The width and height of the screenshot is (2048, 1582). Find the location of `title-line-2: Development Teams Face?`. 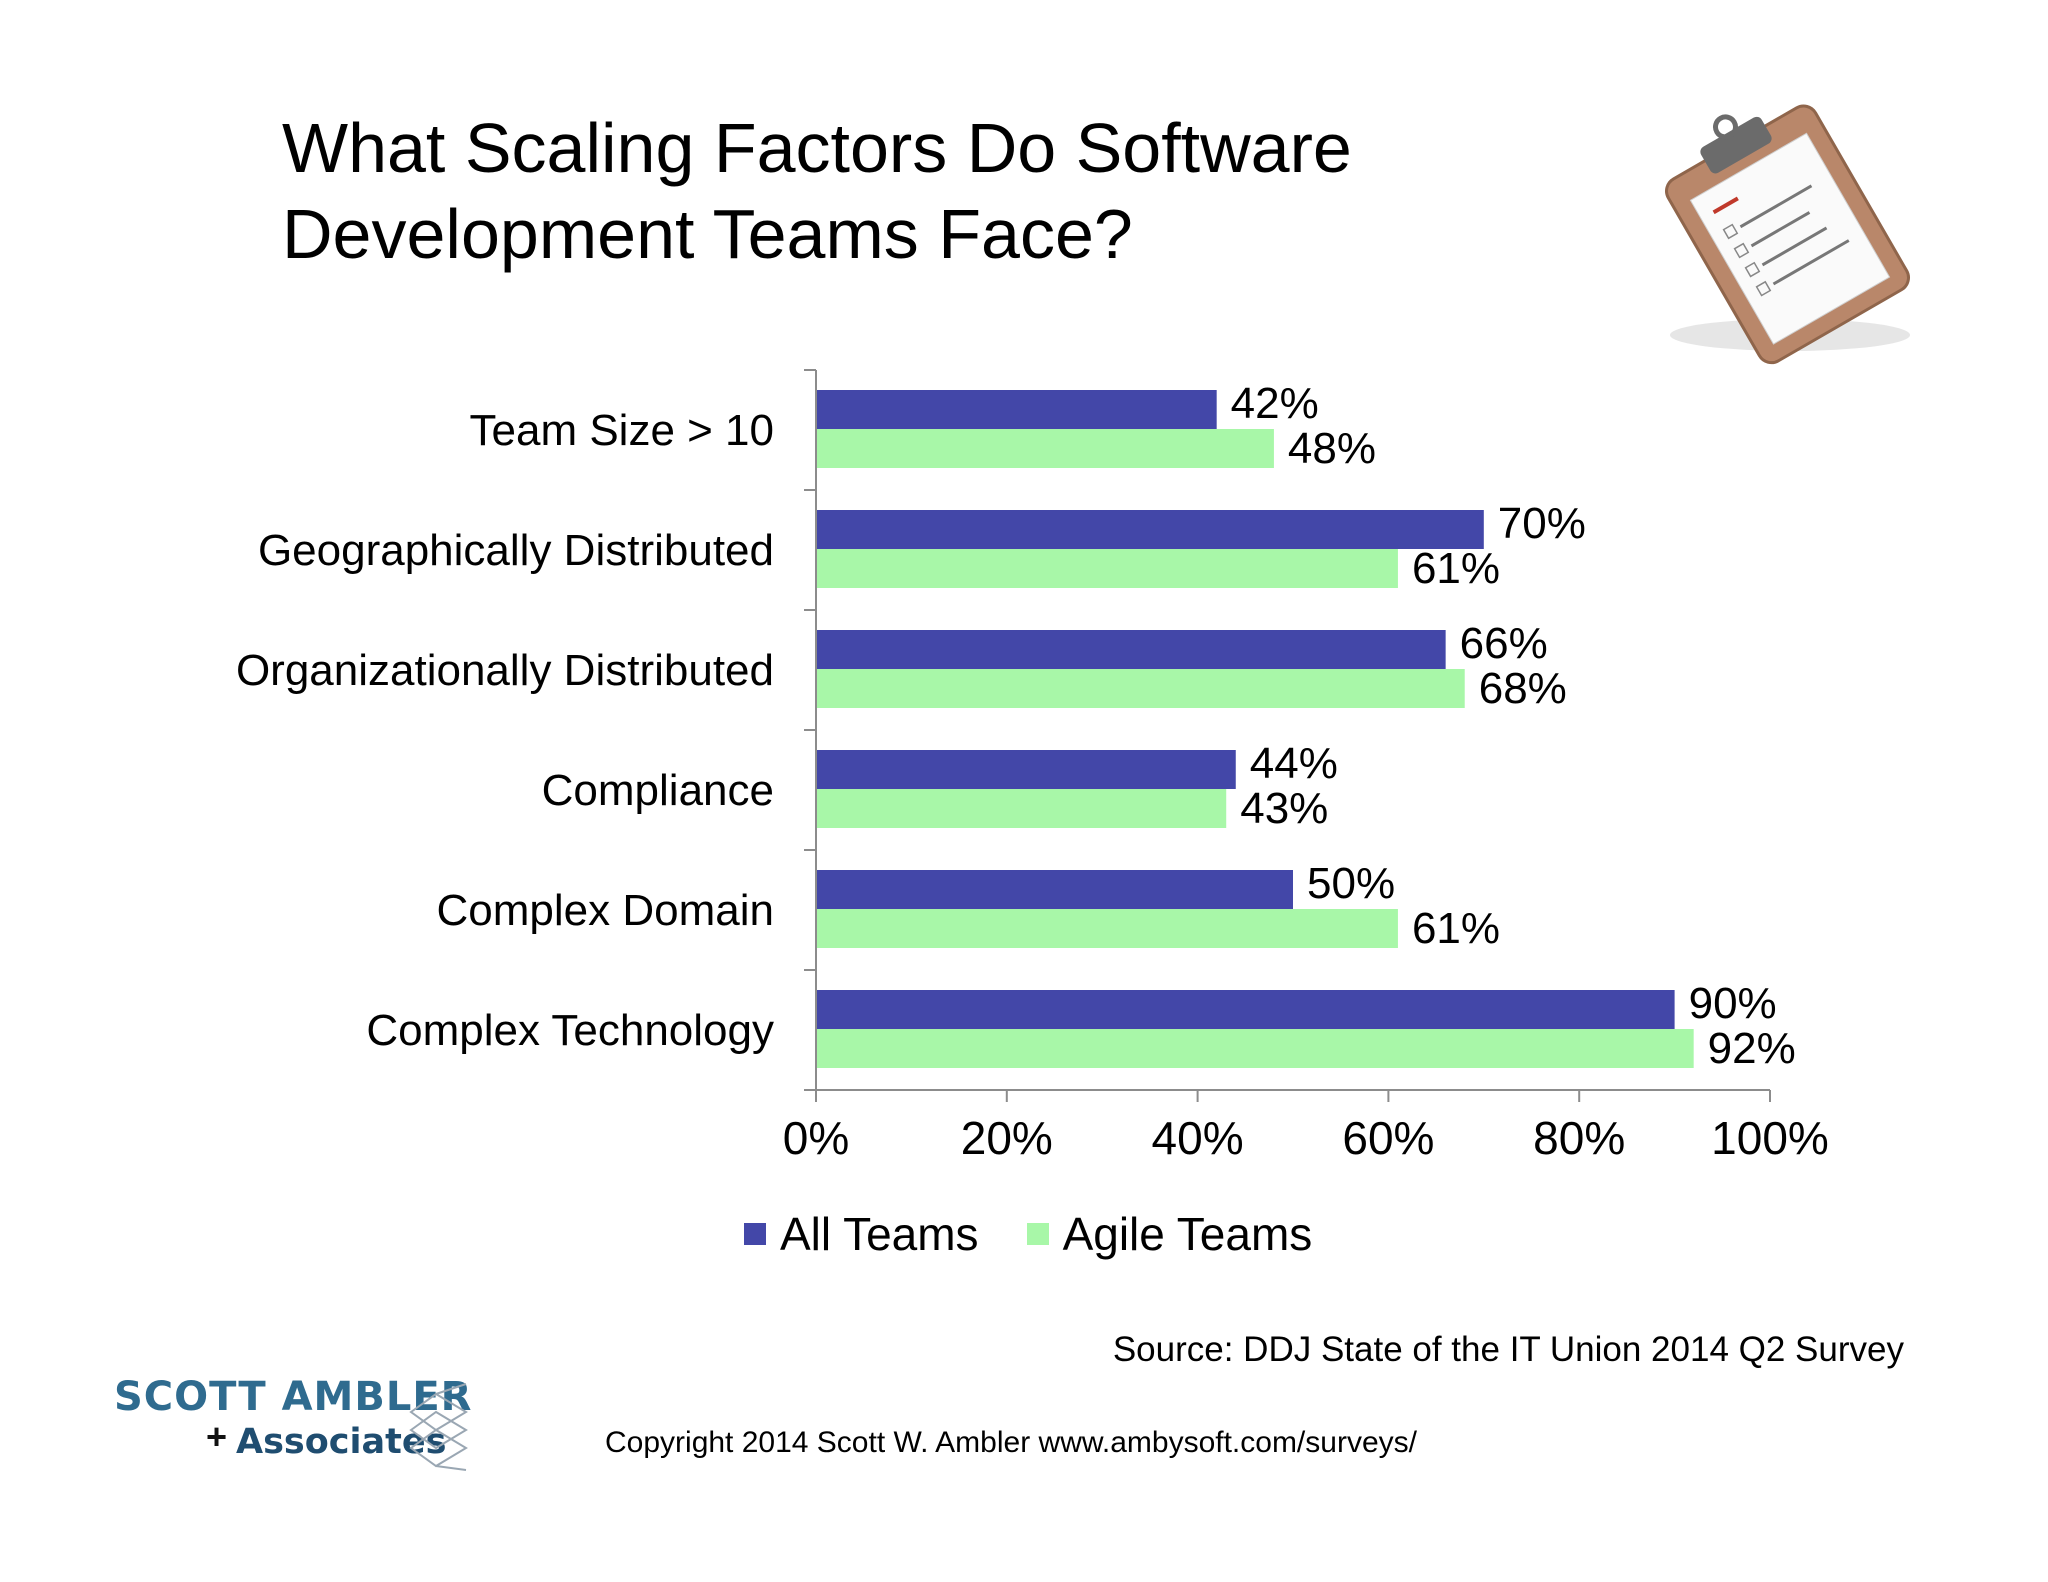

title-line-2: Development Teams Face? is located at coordinates (707, 234).